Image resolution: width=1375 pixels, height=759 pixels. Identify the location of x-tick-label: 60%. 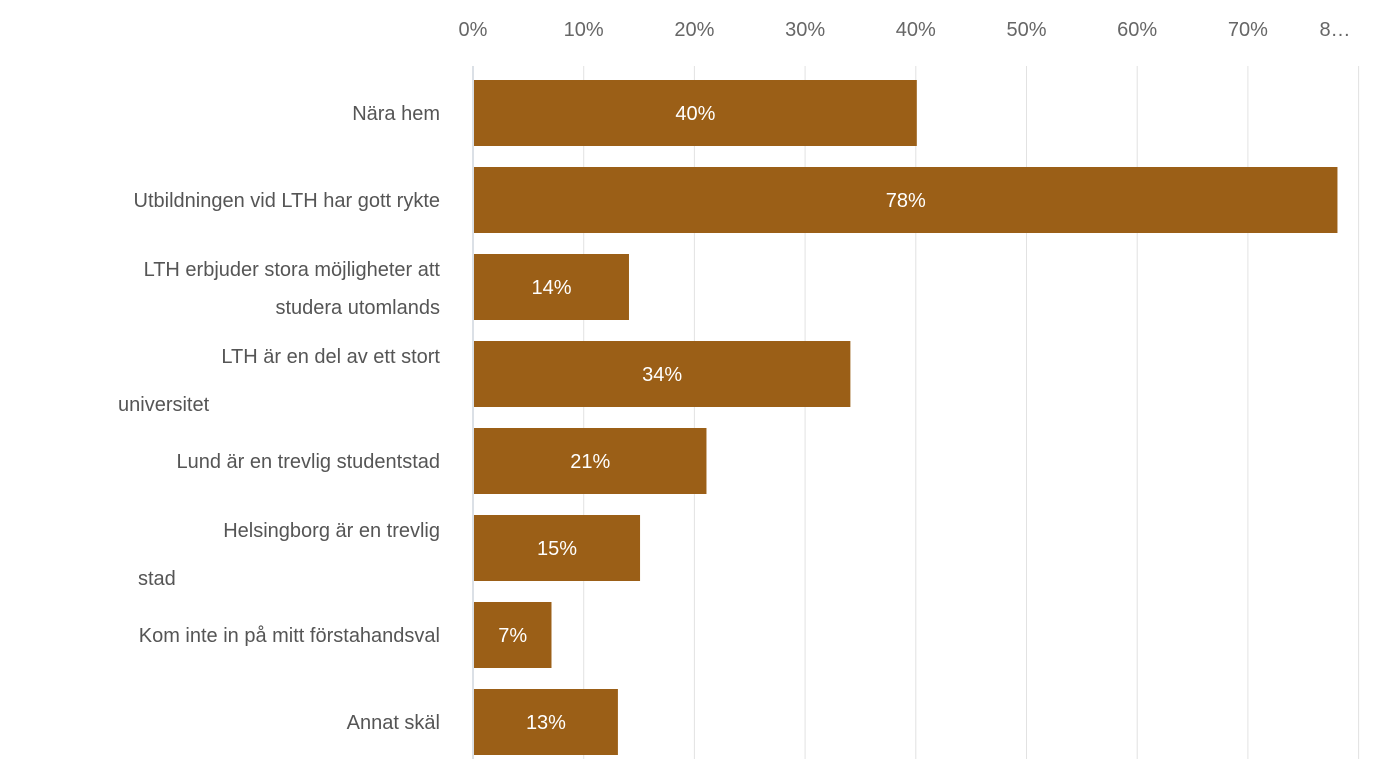
(1137, 30).